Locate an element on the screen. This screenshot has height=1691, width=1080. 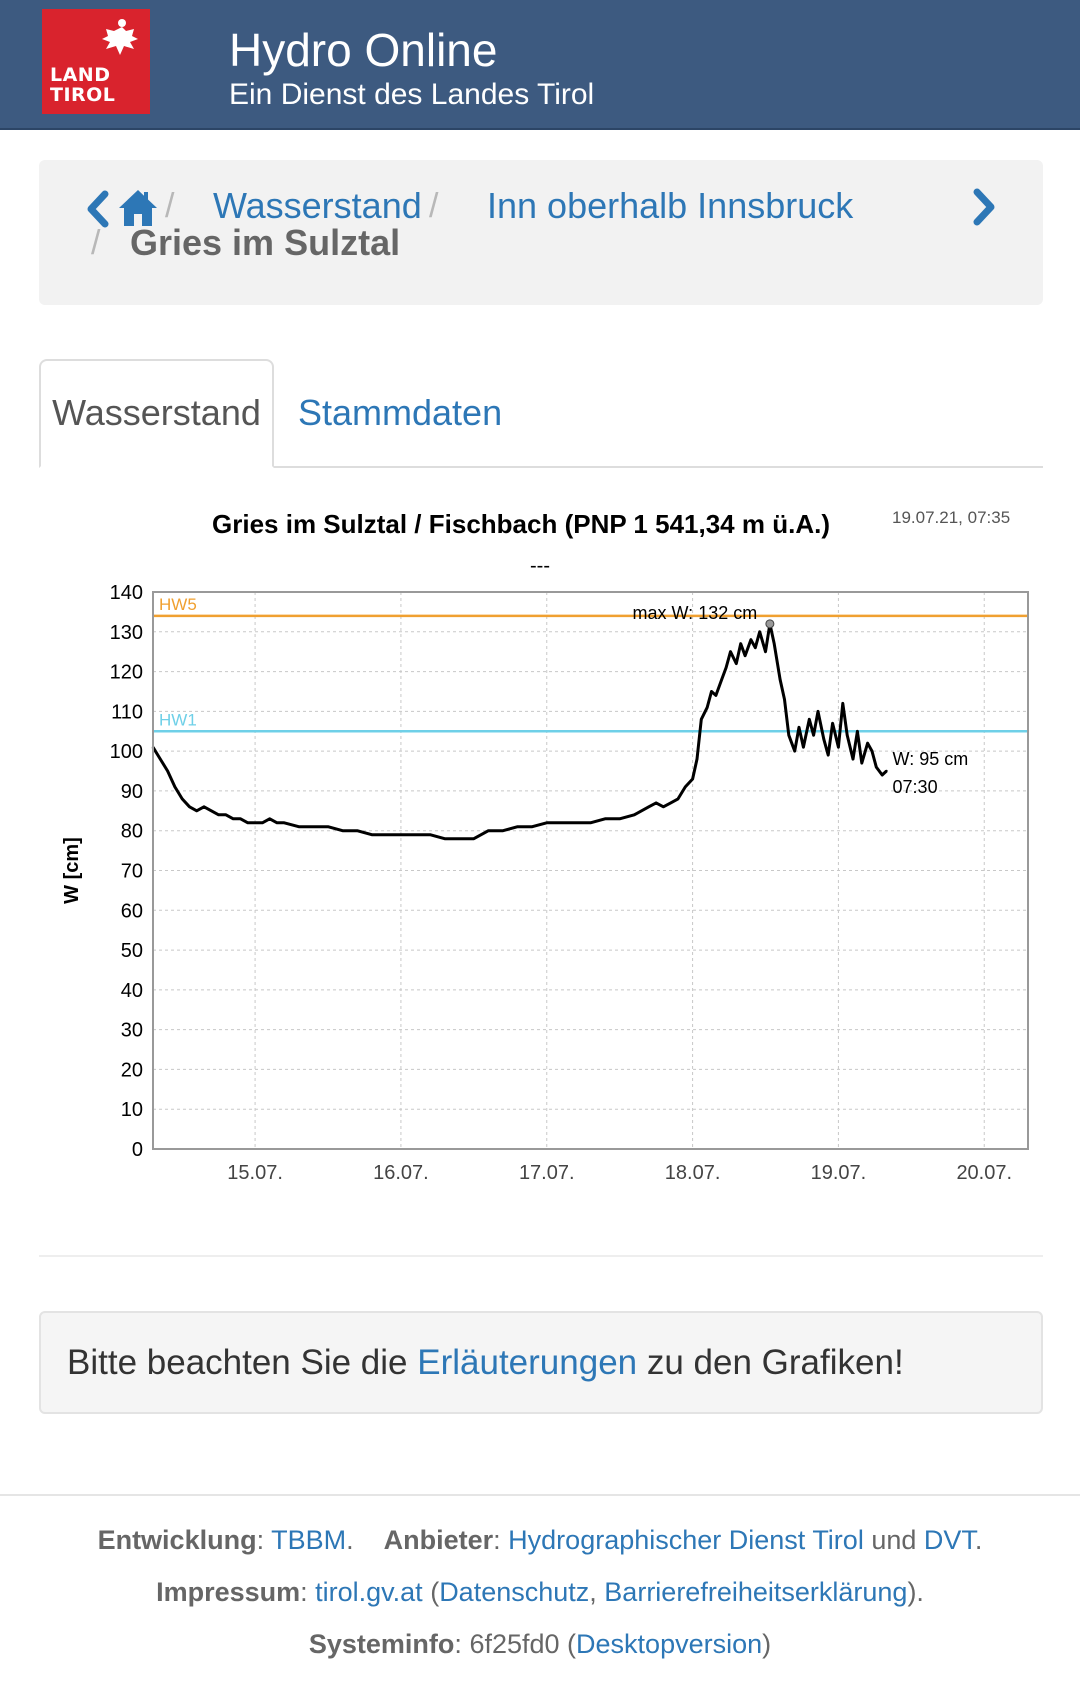
tab-stammdaten: Stammdaten is located at coordinates (400, 412).